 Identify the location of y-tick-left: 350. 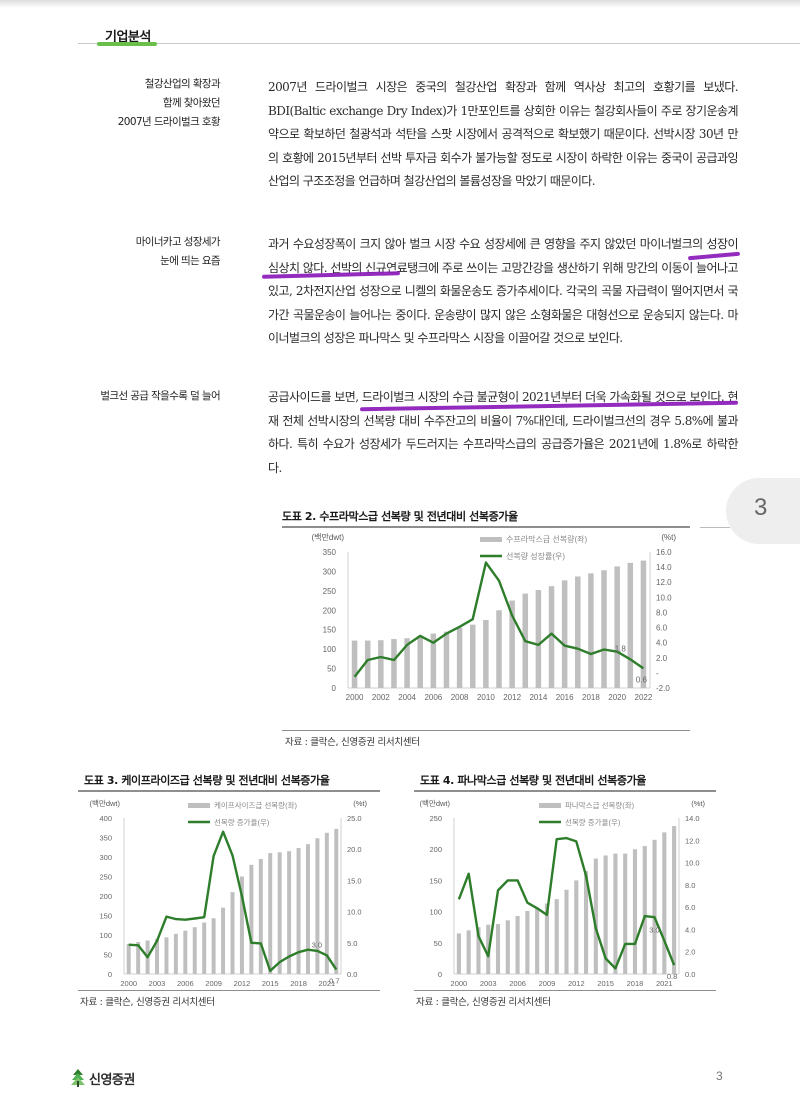
(330, 552).